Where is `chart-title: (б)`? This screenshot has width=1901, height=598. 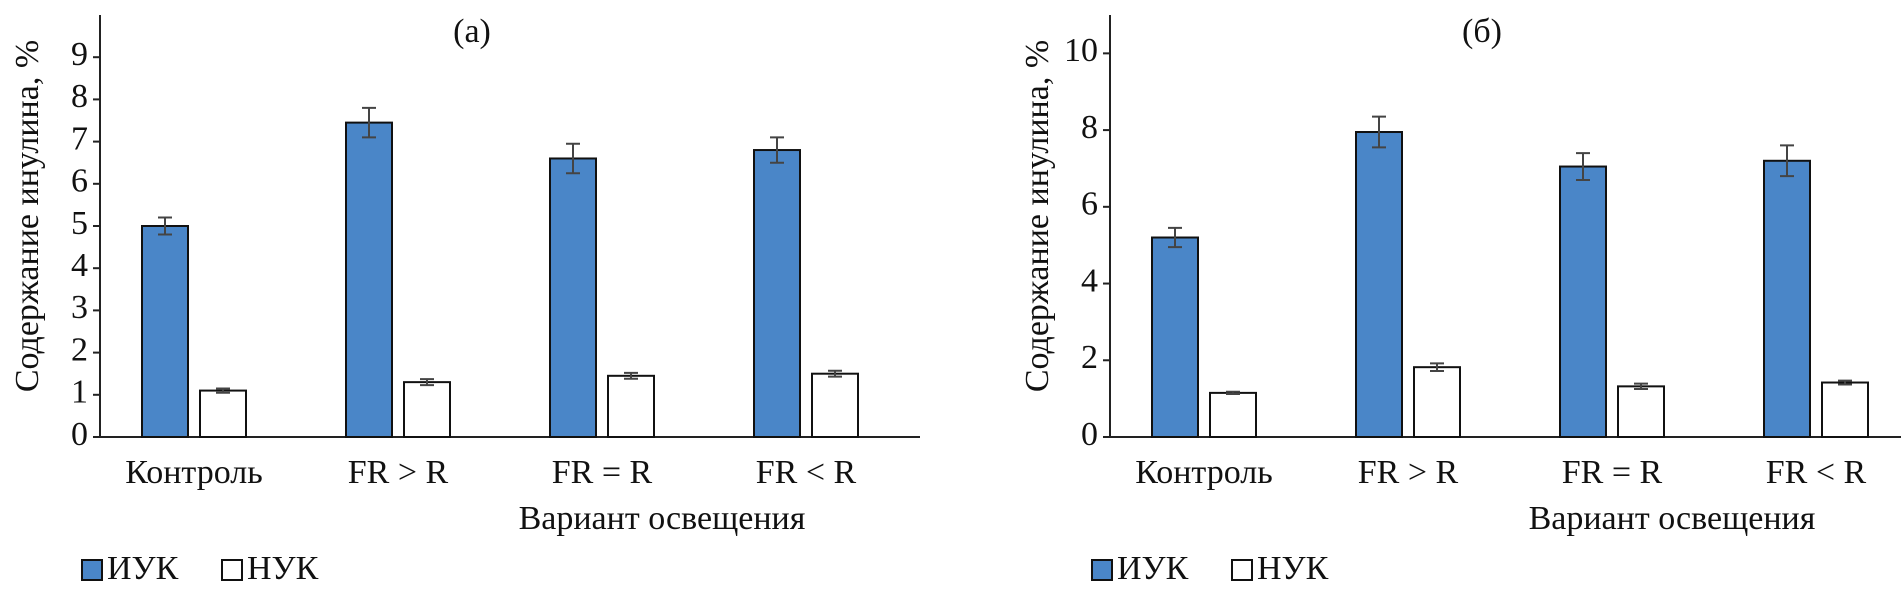
chart-title: (б) is located at coordinates (1482, 31).